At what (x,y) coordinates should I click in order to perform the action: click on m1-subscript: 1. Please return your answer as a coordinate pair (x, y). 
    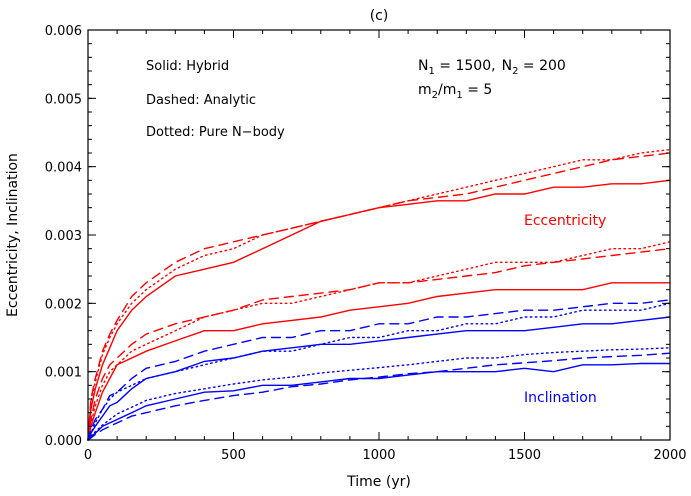
    Looking at the image, I should click on (459, 95).